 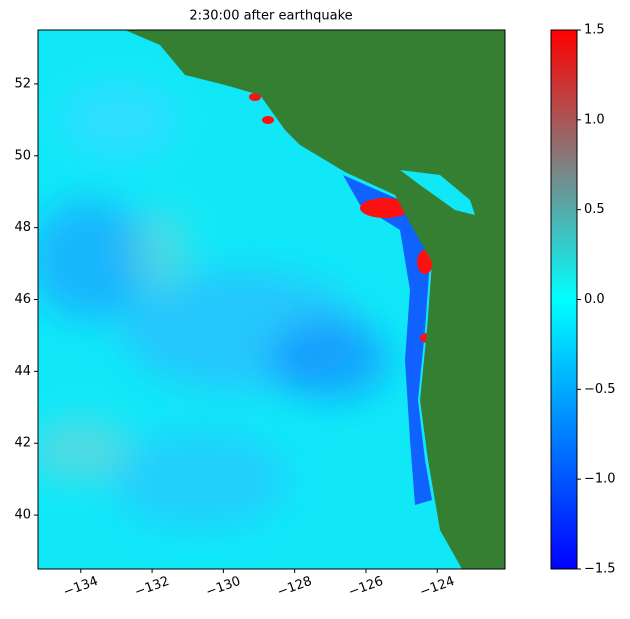 What do you see at coordinates (594, 30) in the screenshot?
I see `colorbar-tick-label: 1.5` at bounding box center [594, 30].